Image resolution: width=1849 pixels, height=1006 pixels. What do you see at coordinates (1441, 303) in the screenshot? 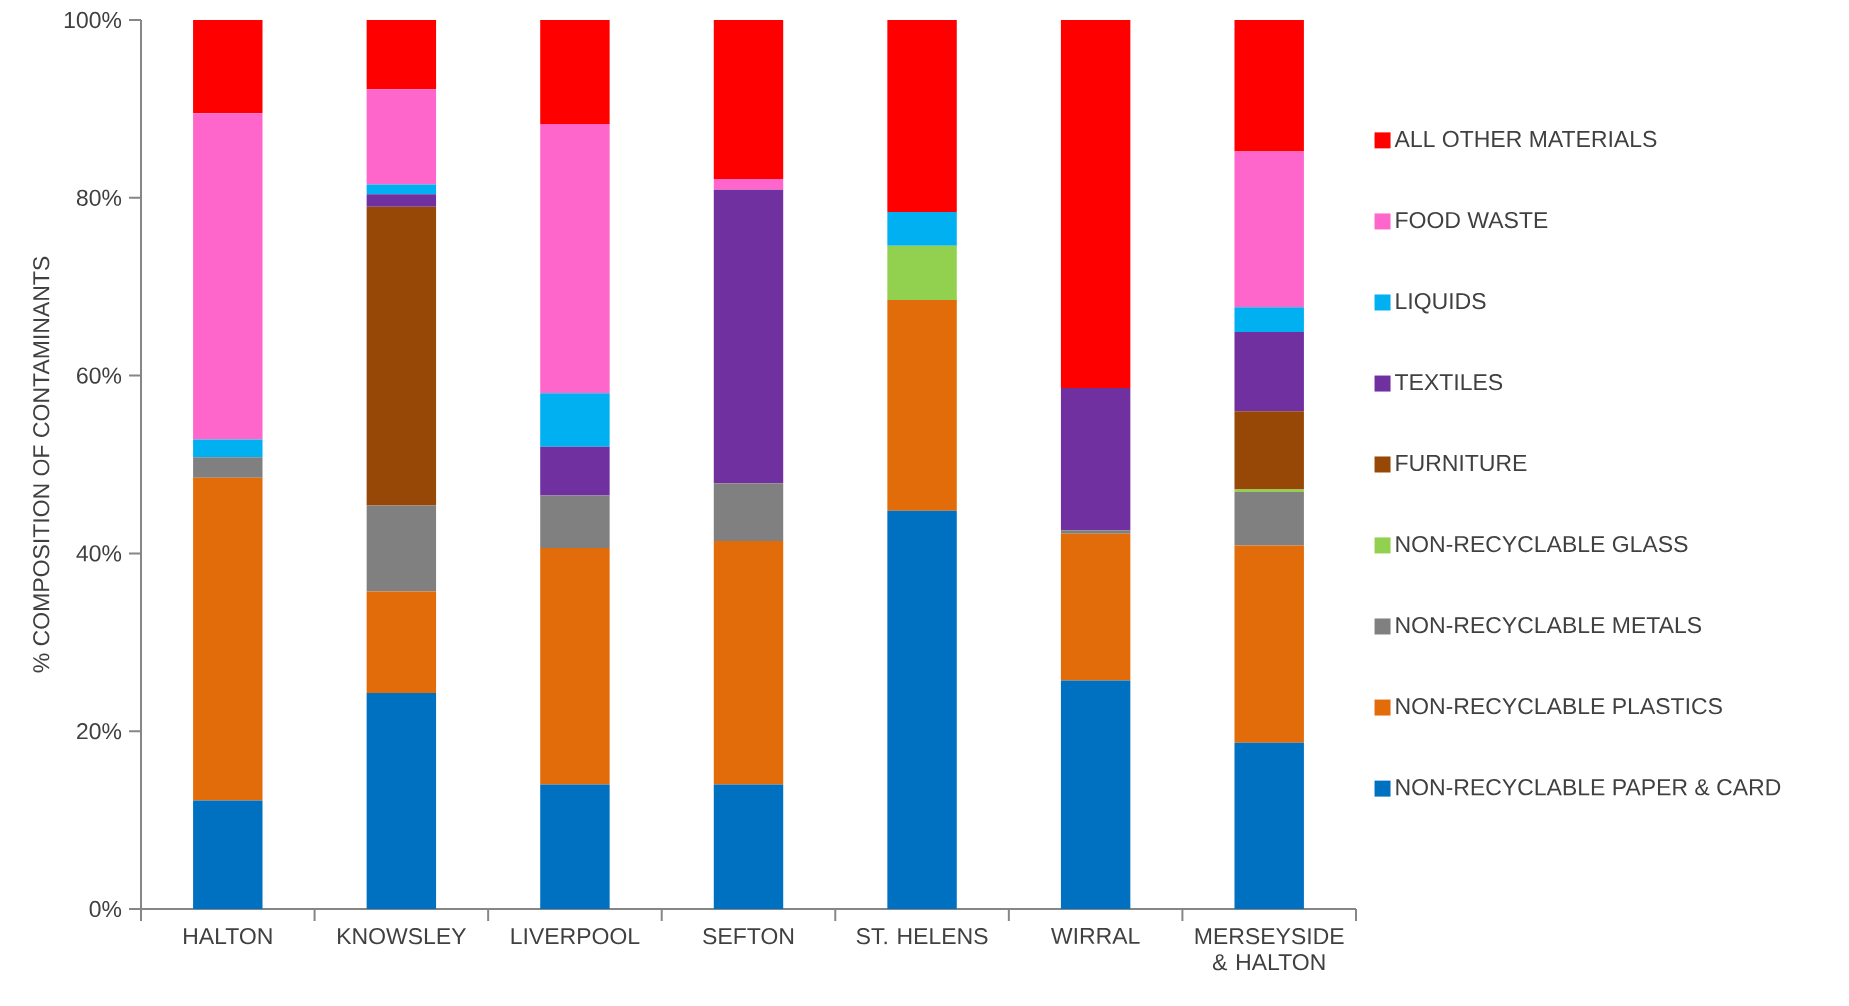
I see `legend-label: LIQUIDS` at bounding box center [1441, 303].